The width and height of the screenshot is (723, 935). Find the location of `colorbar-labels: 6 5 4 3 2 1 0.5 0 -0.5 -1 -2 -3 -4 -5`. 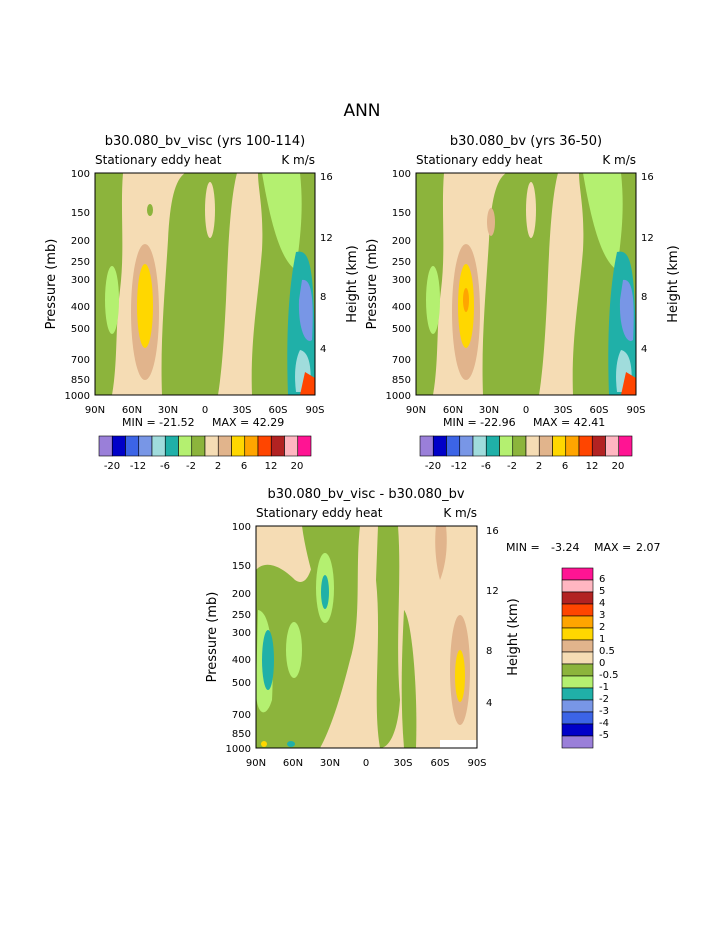

colorbar-labels: 6 5 4 3 2 1 0.5 0 -0.5 -1 -2 -3 -4 -5 is located at coordinates (609, 657).